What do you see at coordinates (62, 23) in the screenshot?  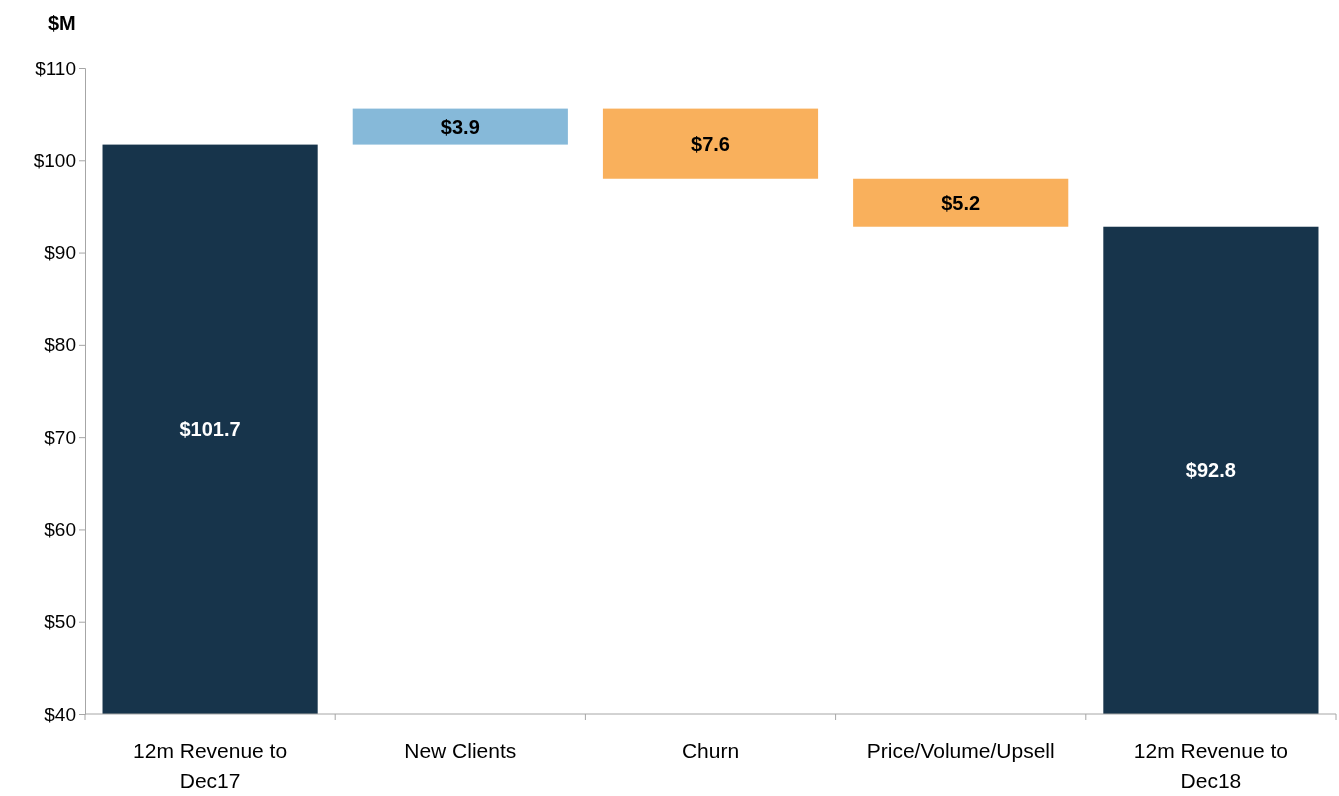 I see `y-axis-title: $M` at bounding box center [62, 23].